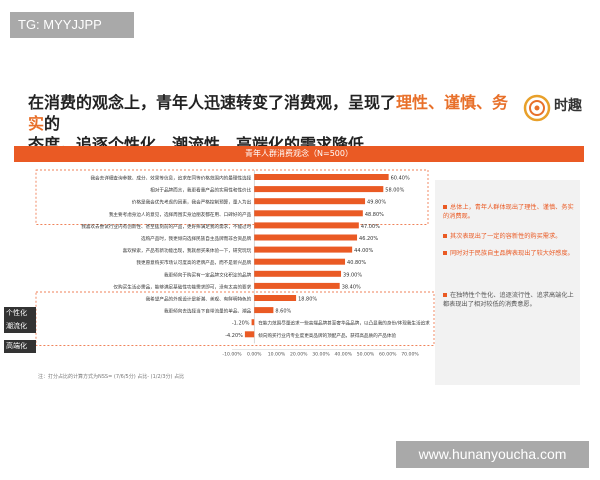 This screenshot has height=480, width=600. What do you see at coordinates (327, 335) in the screenshot?
I see `category-label-14: 倾向购买行业内专业度更高品牌的顶配产品，获得高品质的产品体验` at bounding box center [327, 335].